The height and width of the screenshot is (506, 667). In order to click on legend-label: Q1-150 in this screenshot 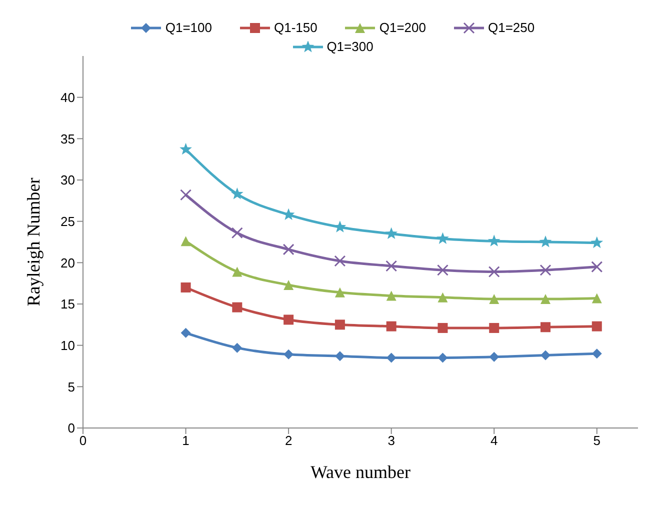, I will do `click(296, 27)`.